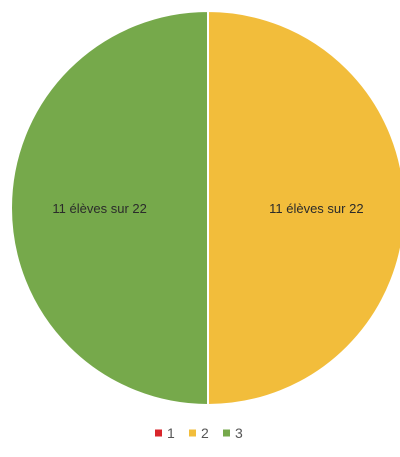 This screenshot has height=457, width=400. I want to click on slice-labels: 11 élèves sur 22 11 élèves sur 22, so click(207, 208).